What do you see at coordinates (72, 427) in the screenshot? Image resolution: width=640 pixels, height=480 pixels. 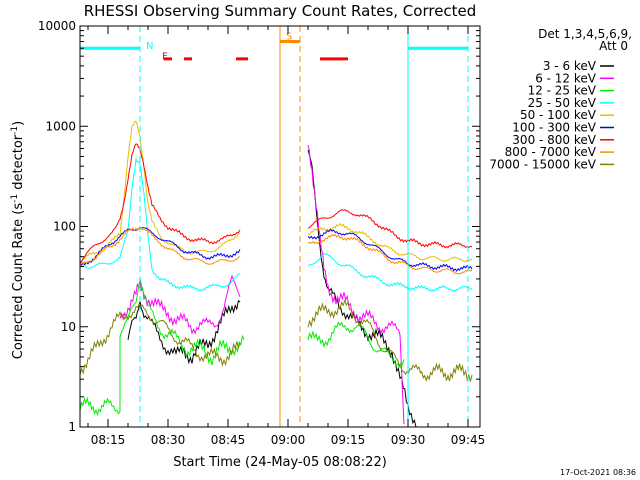 I see `y-tick-label: 1` at bounding box center [72, 427].